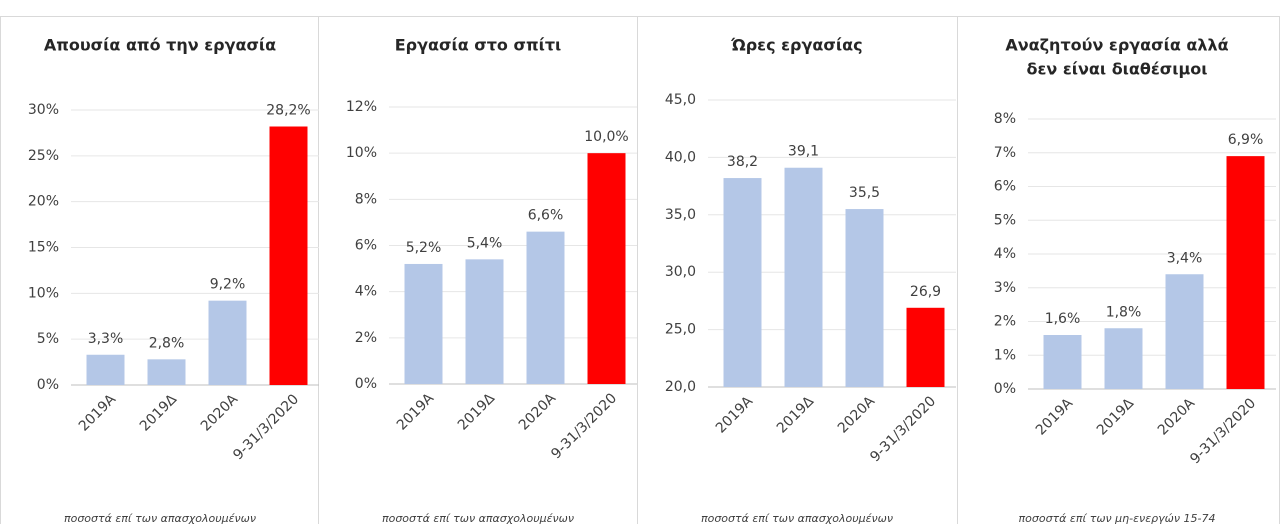 The height and width of the screenshot is (524, 1280). Describe the element at coordinates (167, 343) in the screenshot. I see `value-label: 2,8%` at that location.